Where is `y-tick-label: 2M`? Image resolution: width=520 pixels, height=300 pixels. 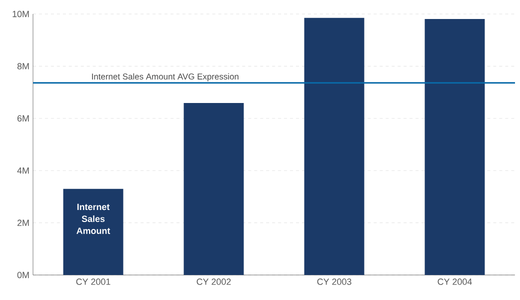
y-tick-label: 2M is located at coordinates (23, 223).